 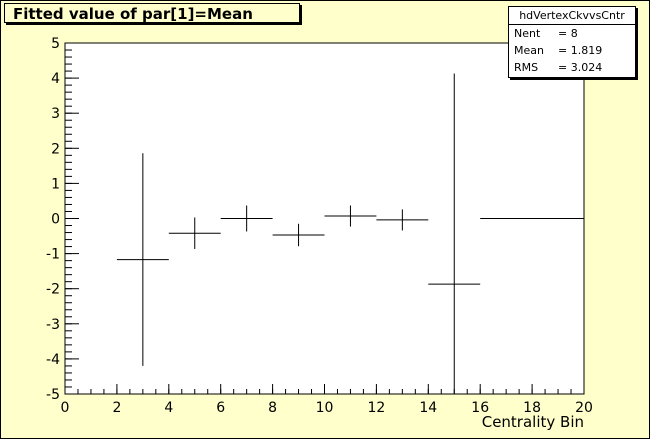 What do you see at coordinates (580, 67) in the screenshot?
I see `stats-value: = 3.024` at bounding box center [580, 67].